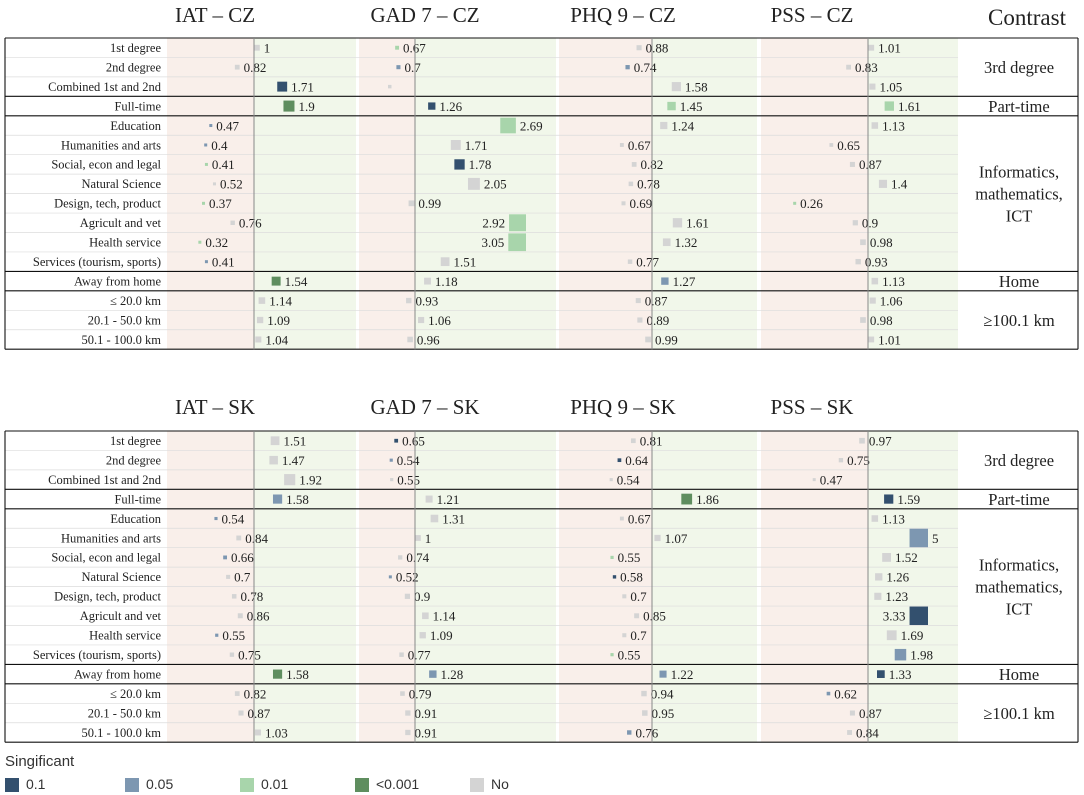 The width and height of the screenshot is (1084, 795). Describe the element at coordinates (215, 407) in the screenshot. I see `chart-title: IAT – SK` at that location.